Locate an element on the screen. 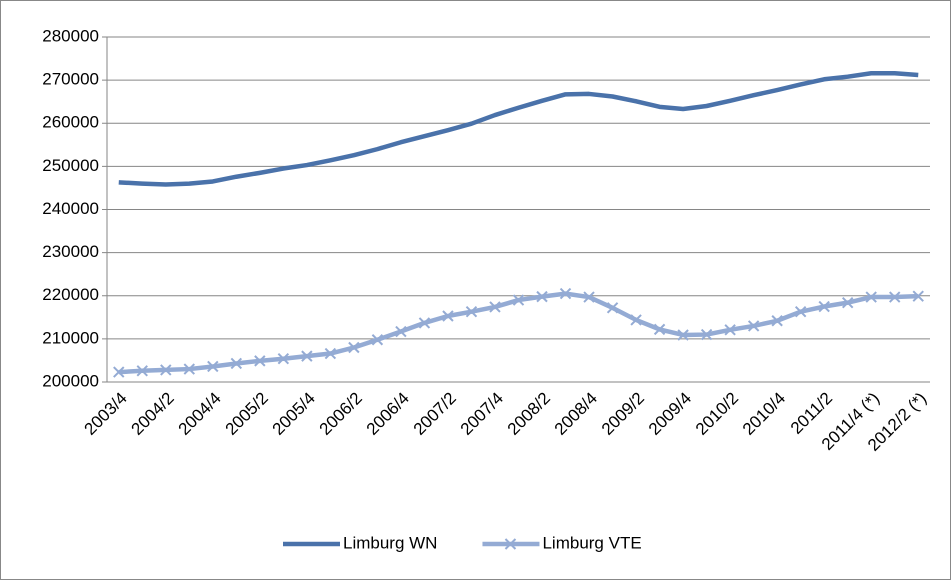 This screenshot has height=581, width=952. legend-marker is located at coordinates (510, 544).